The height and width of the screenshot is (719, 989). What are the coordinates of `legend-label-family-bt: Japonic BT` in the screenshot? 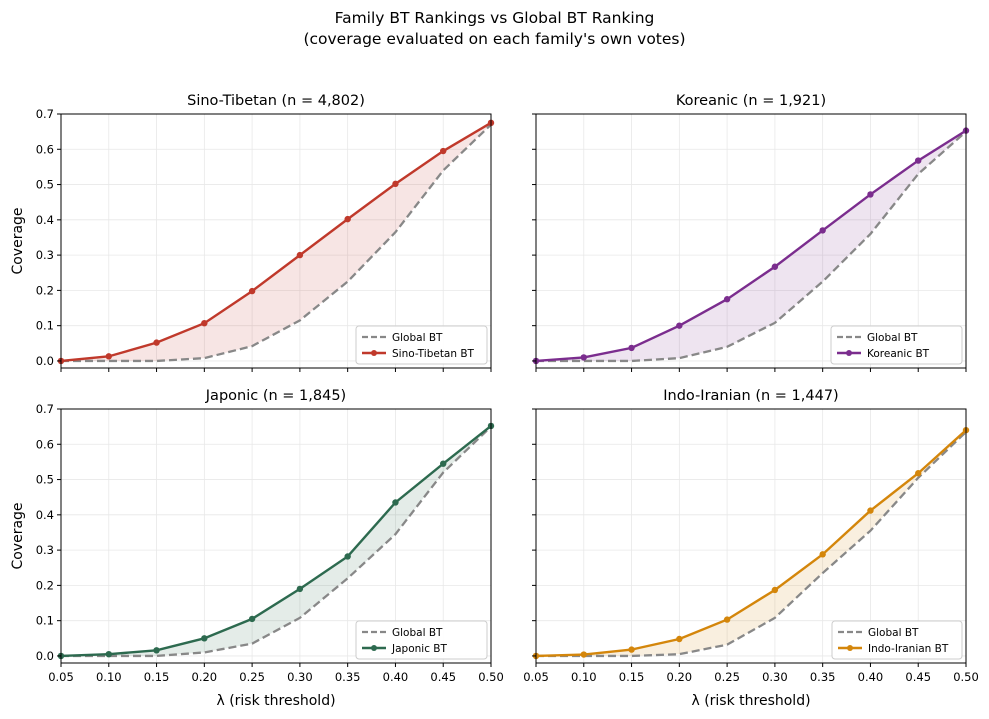 It's located at (419, 649).